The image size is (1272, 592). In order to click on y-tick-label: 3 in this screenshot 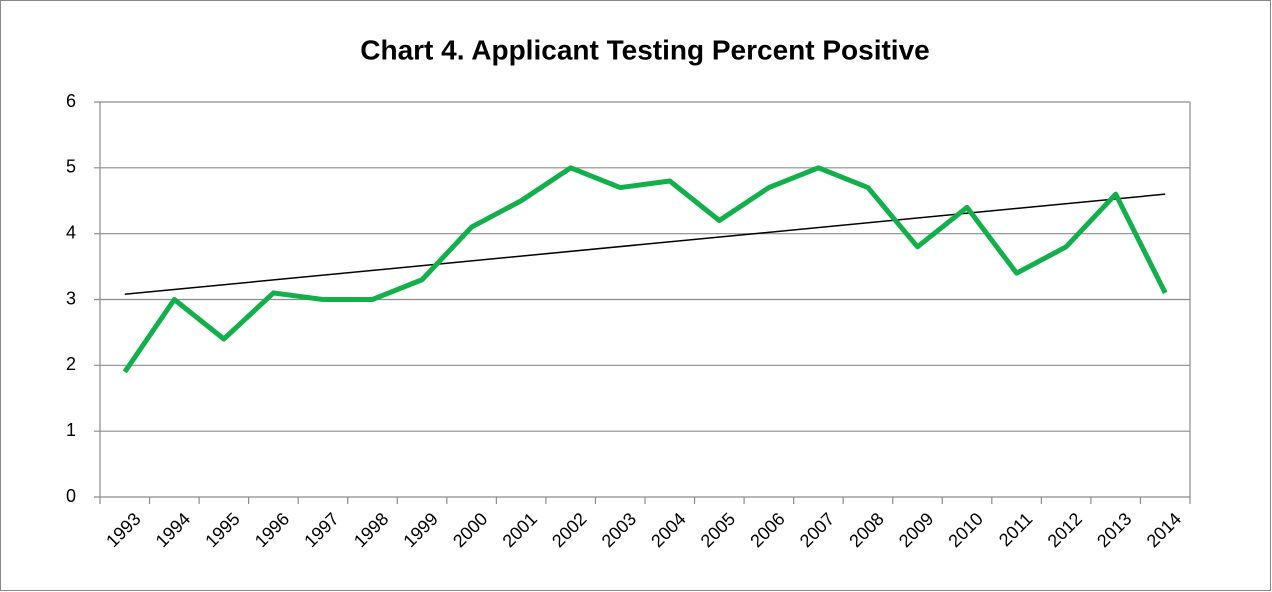, I will do `click(71, 298)`.